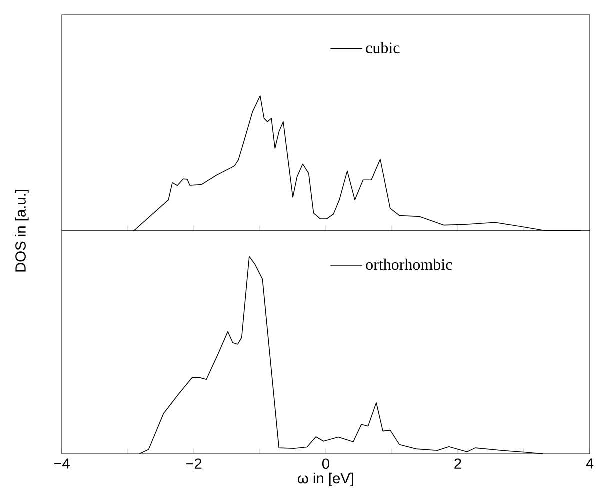 The height and width of the screenshot is (503, 600). I want to click on legend-label: orthorhombic, so click(409, 264).